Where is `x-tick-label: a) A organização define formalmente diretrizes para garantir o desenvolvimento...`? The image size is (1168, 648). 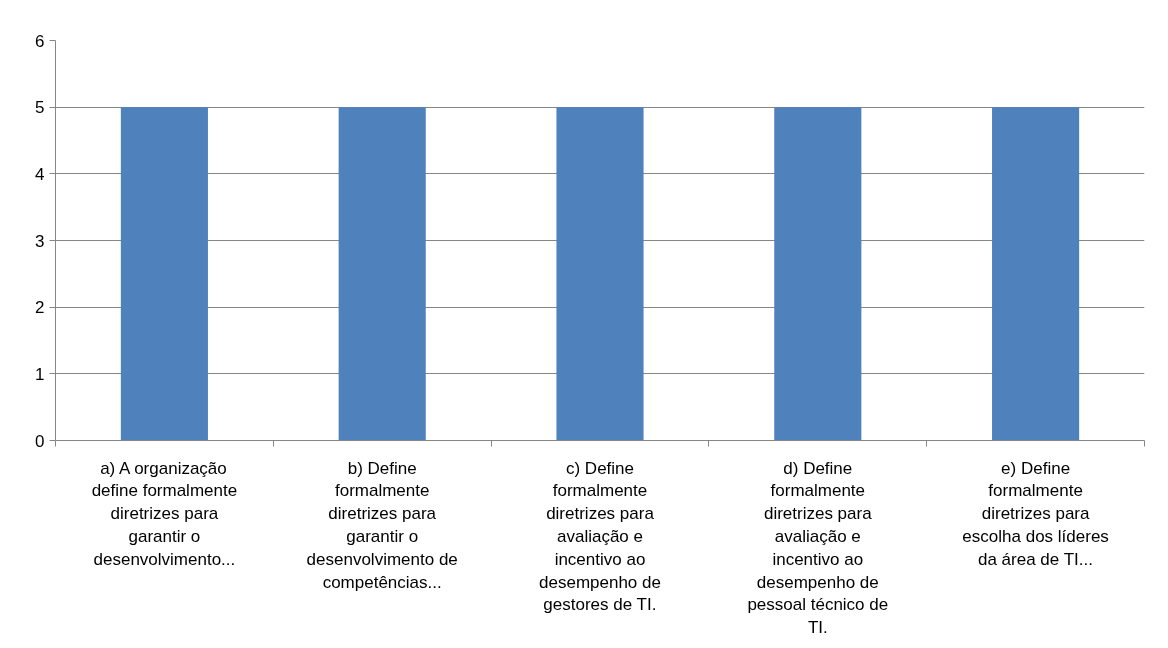 x-tick-label: a) A organização define formalmente diretrizes para garantir o desenvolvimento... is located at coordinates (164, 513).